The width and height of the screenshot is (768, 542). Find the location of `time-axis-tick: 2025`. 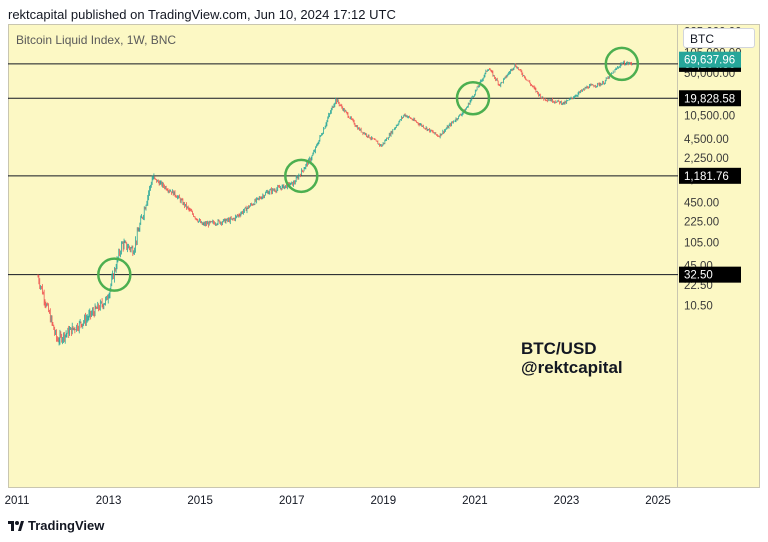

time-axis-tick: 2025 is located at coordinates (658, 501).